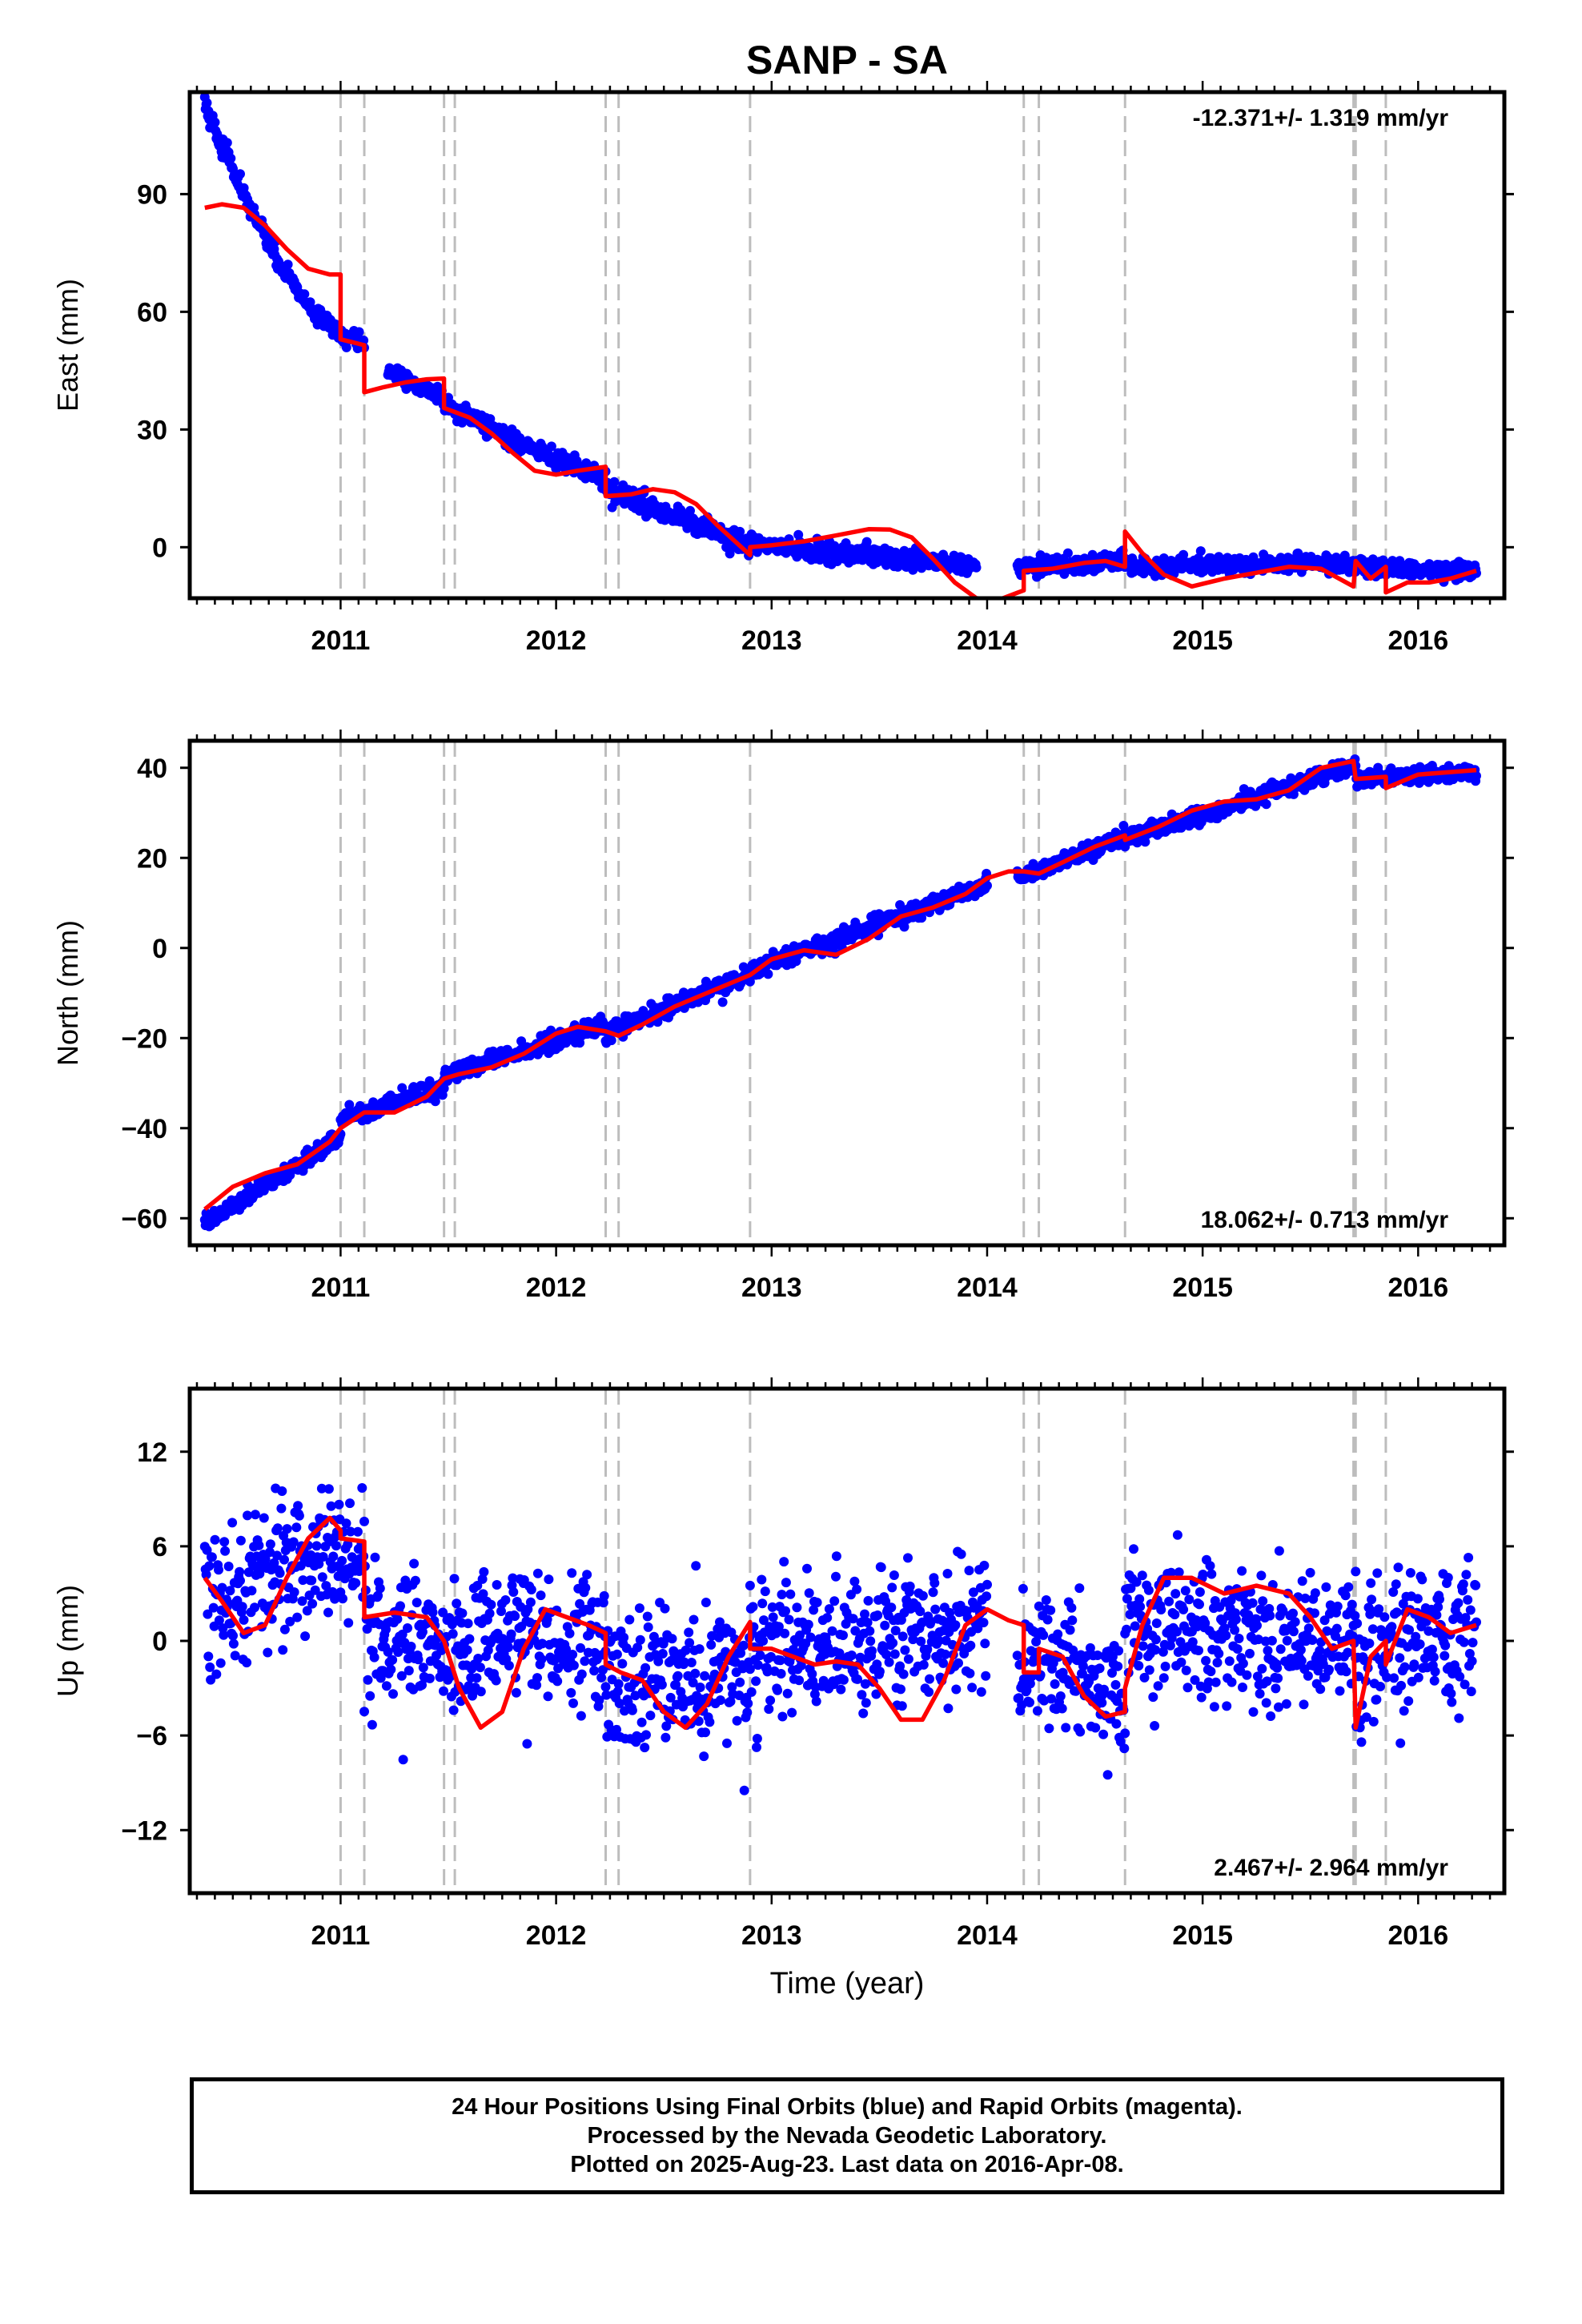  Describe the element at coordinates (152, 312) in the screenshot. I see `y-tick-label: 60` at that location.